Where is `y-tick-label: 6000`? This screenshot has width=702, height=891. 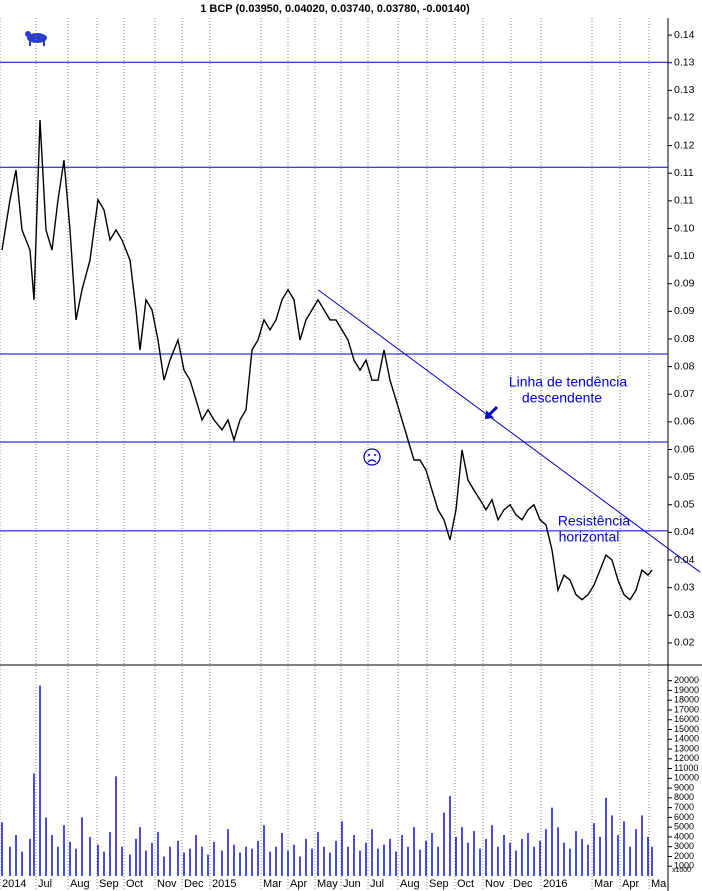
y-tick-label: 6000 is located at coordinates (684, 817).